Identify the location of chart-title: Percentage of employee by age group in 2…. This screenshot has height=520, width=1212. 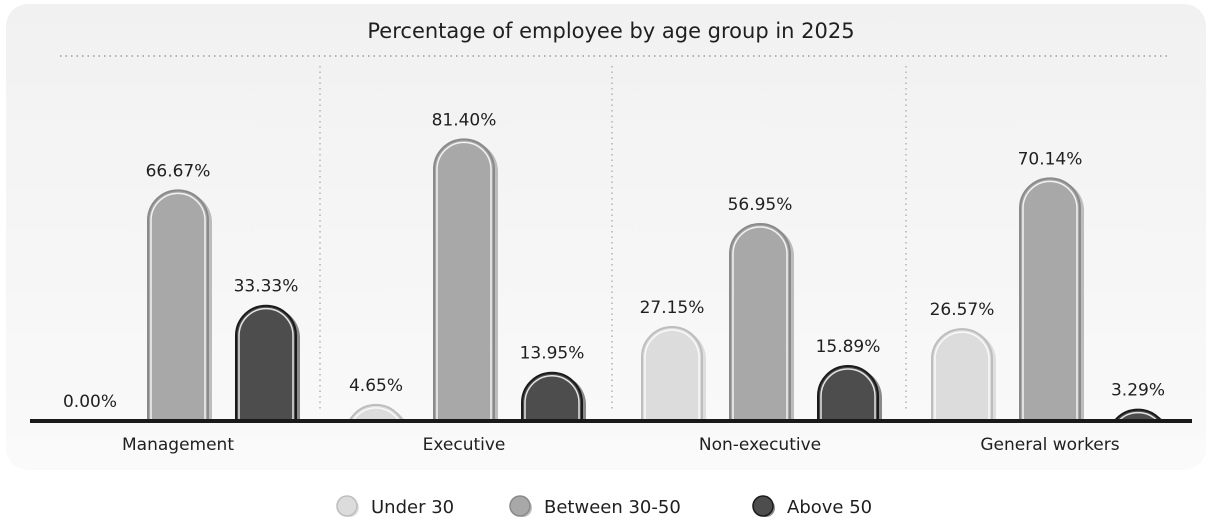
(610, 31).